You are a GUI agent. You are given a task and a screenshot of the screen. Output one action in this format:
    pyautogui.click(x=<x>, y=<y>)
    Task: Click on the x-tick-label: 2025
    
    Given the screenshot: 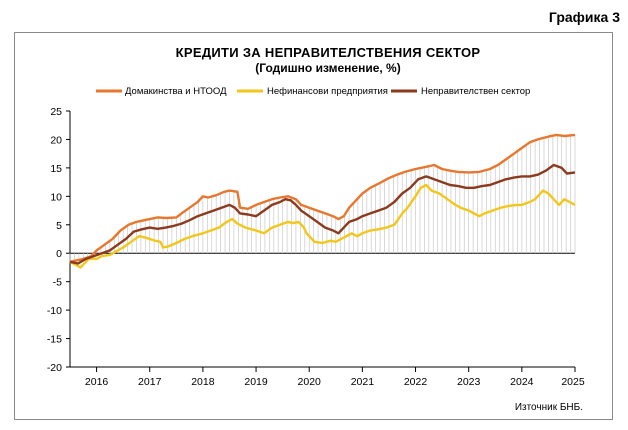 What is the action you would take?
    pyautogui.click(x=573, y=382)
    